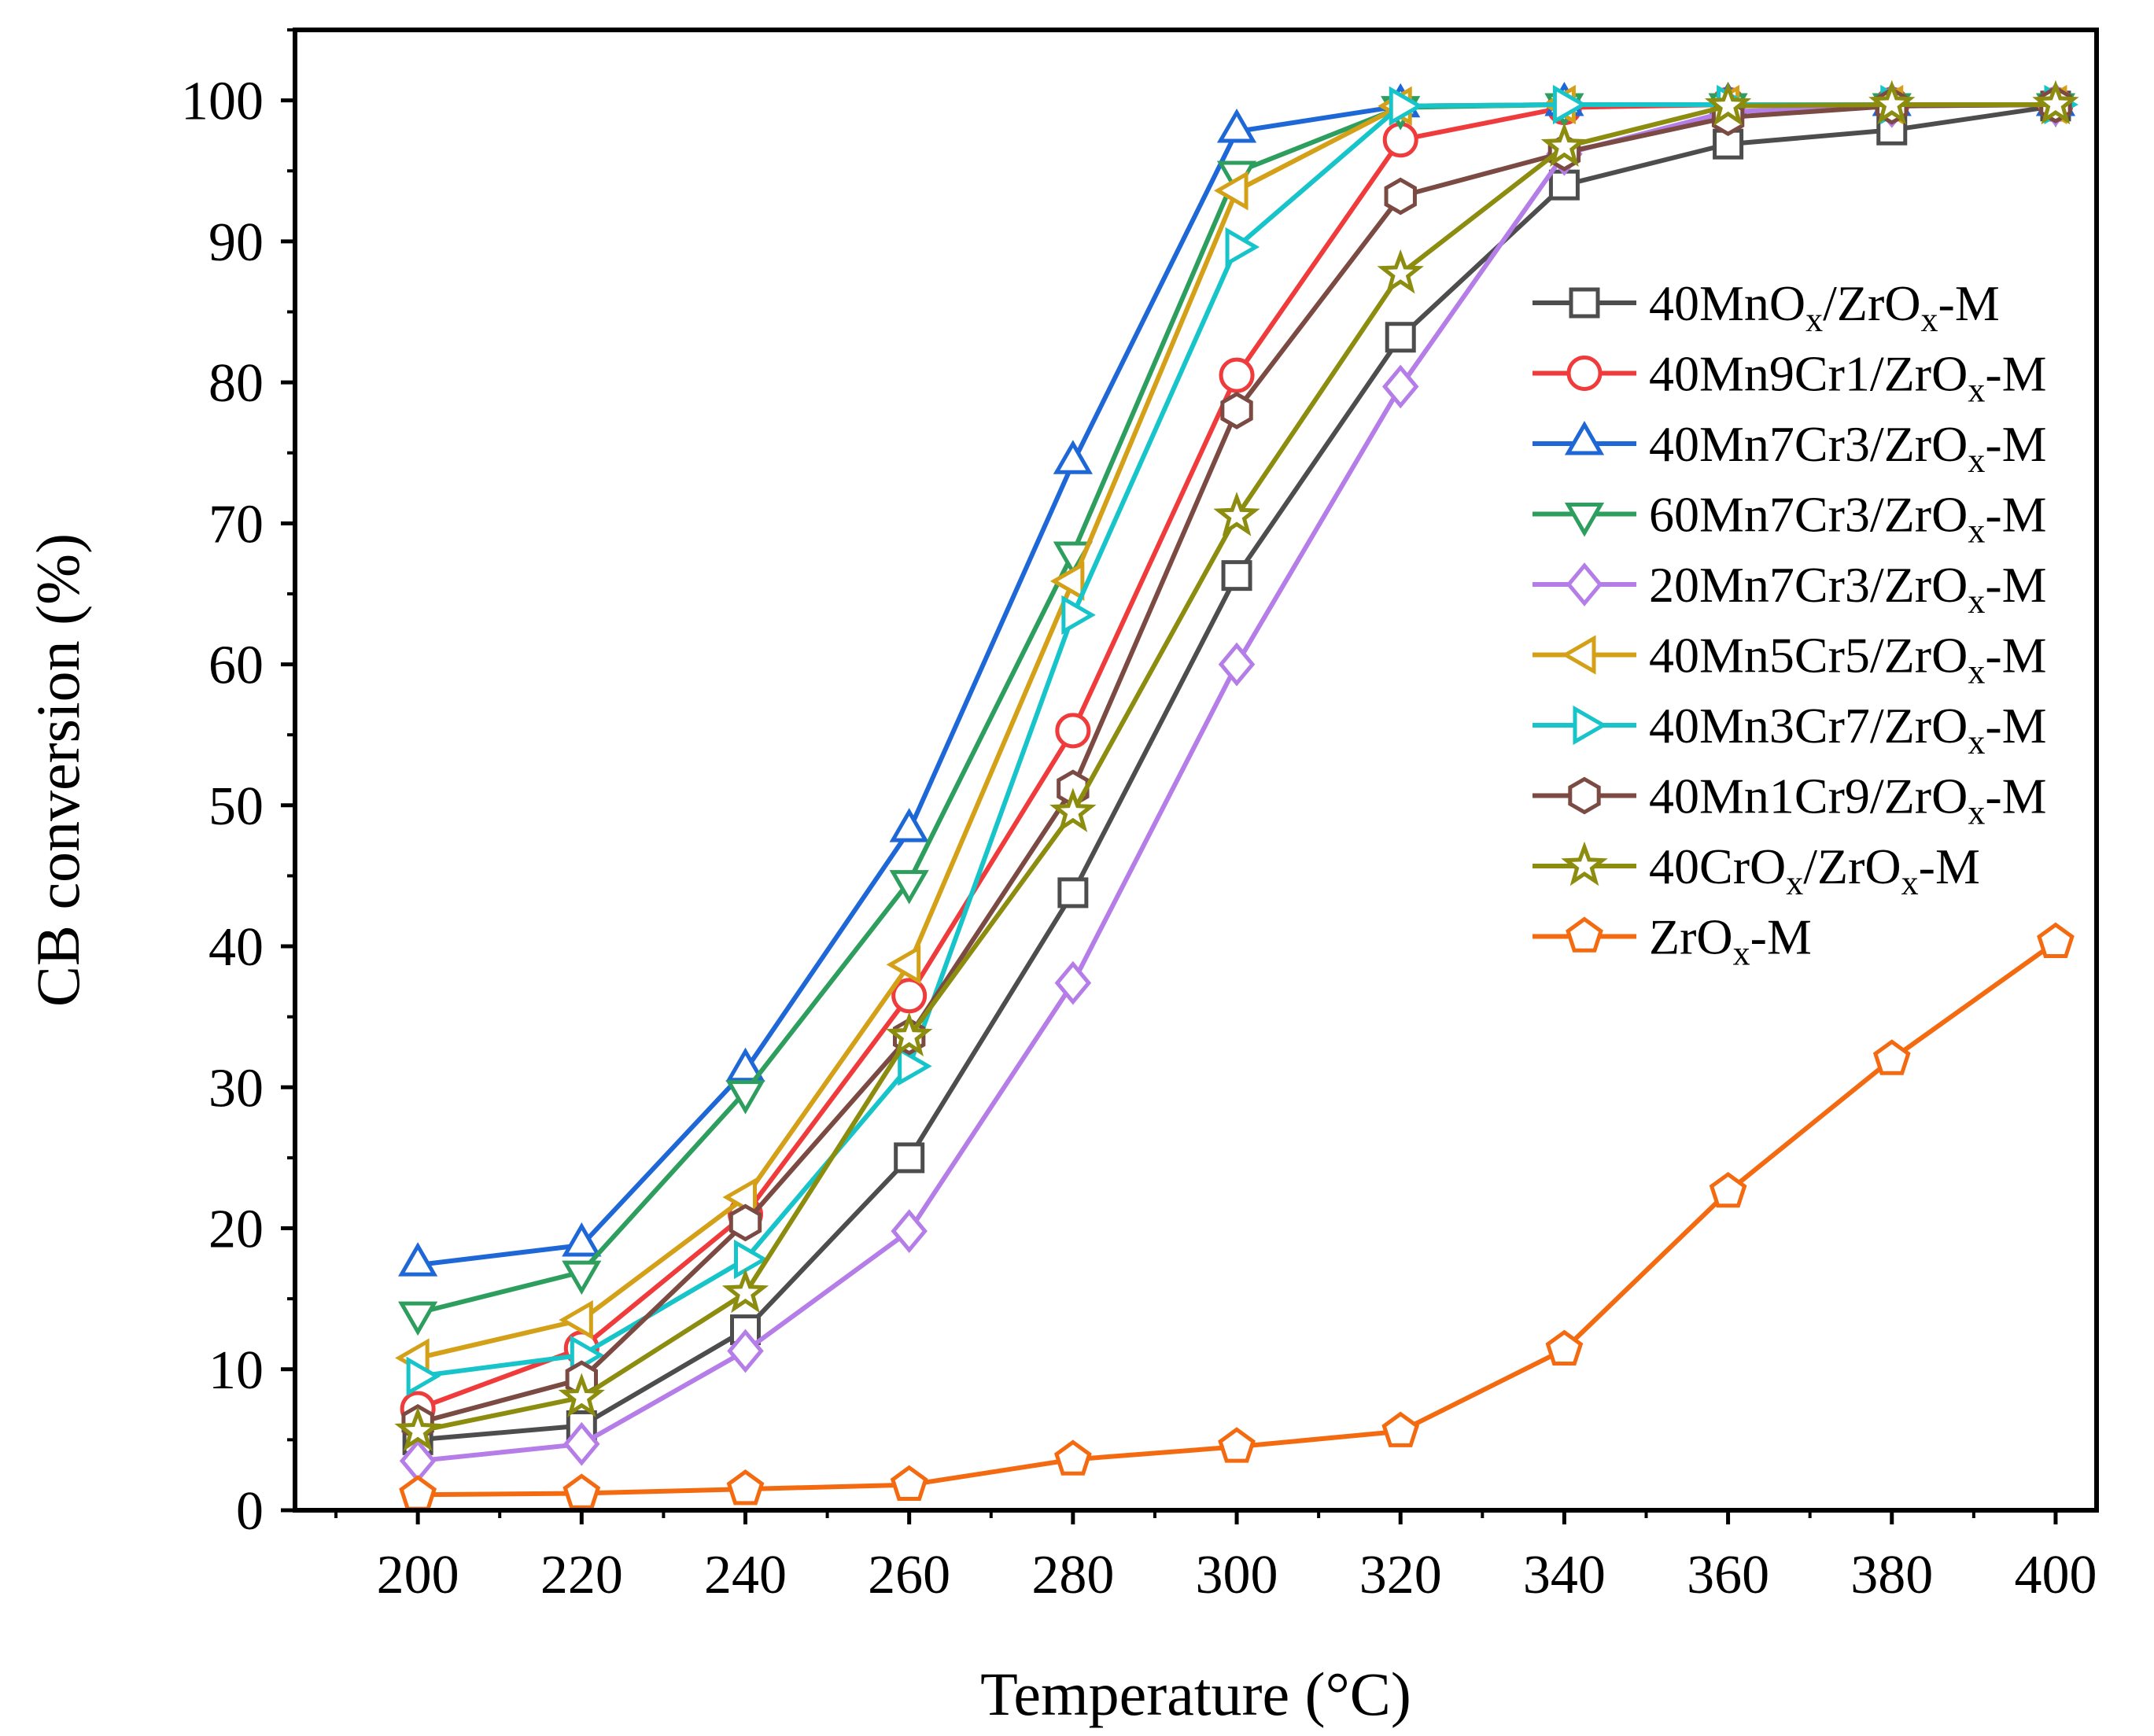 The width and height of the screenshot is (2154, 1736). Describe the element at coordinates (1808, 444) in the screenshot. I see `legend-label-part: 40Mn7Cr3/ZrO` at that location.